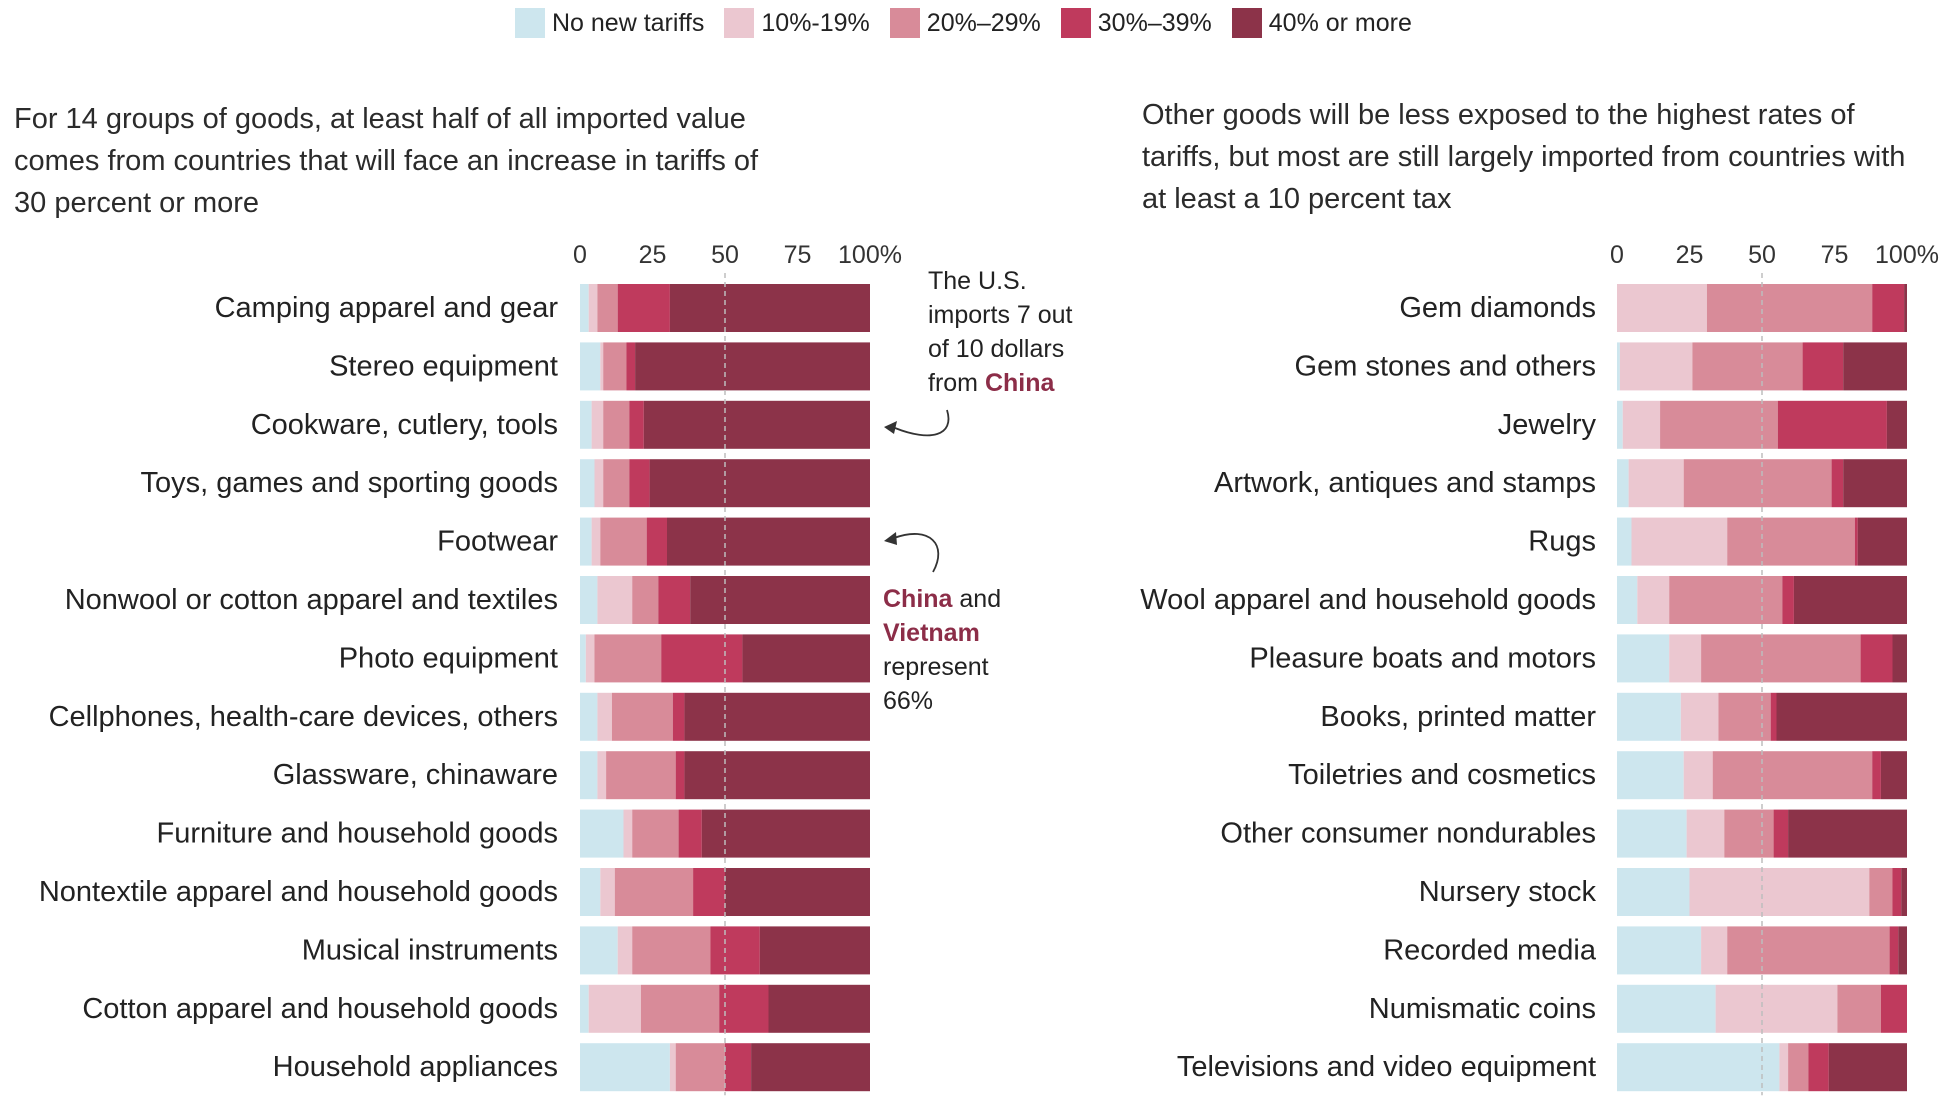 The image size is (1944, 1096). Describe the element at coordinates (448, 658) in the screenshot. I see `category-label: Photo equipment` at that location.